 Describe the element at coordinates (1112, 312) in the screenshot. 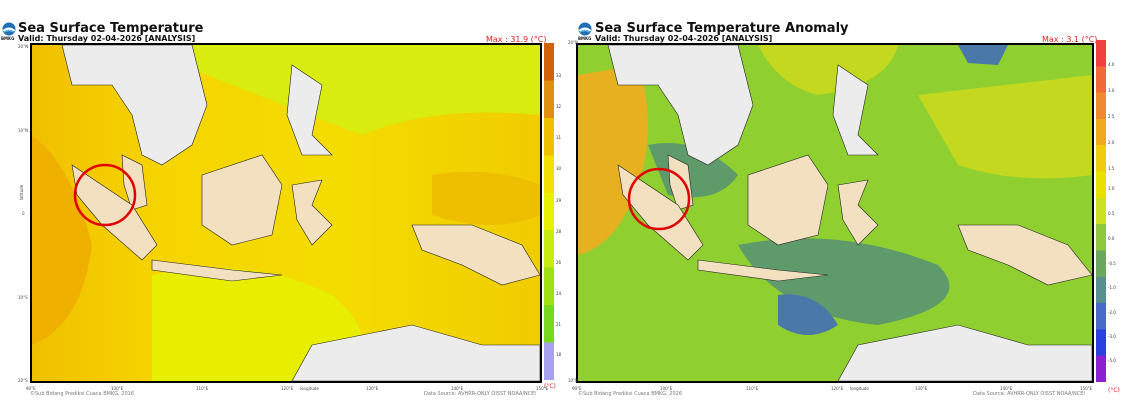

I see `cbar-tick: -2.0` at that location.